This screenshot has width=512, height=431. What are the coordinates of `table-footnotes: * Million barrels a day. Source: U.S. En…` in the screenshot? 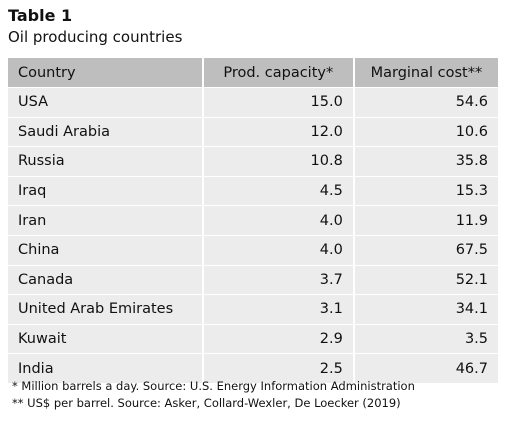 It's located at (213, 395).